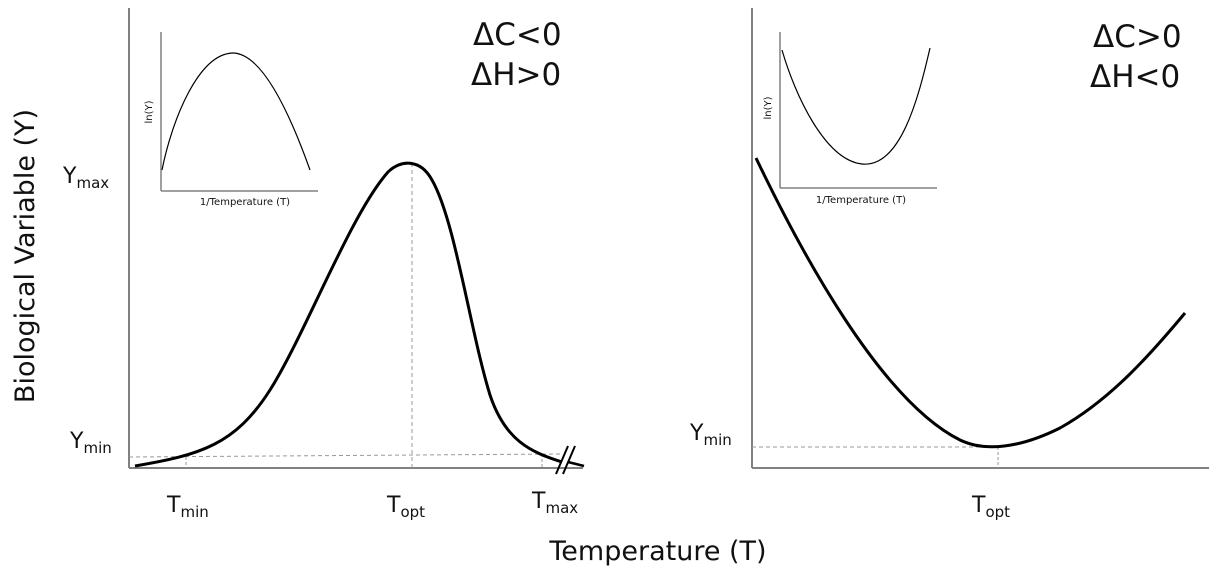 The image size is (1209, 568). Describe the element at coordinates (517, 35) in the screenshot. I see `left-delta-c: ΔC<0` at that location.